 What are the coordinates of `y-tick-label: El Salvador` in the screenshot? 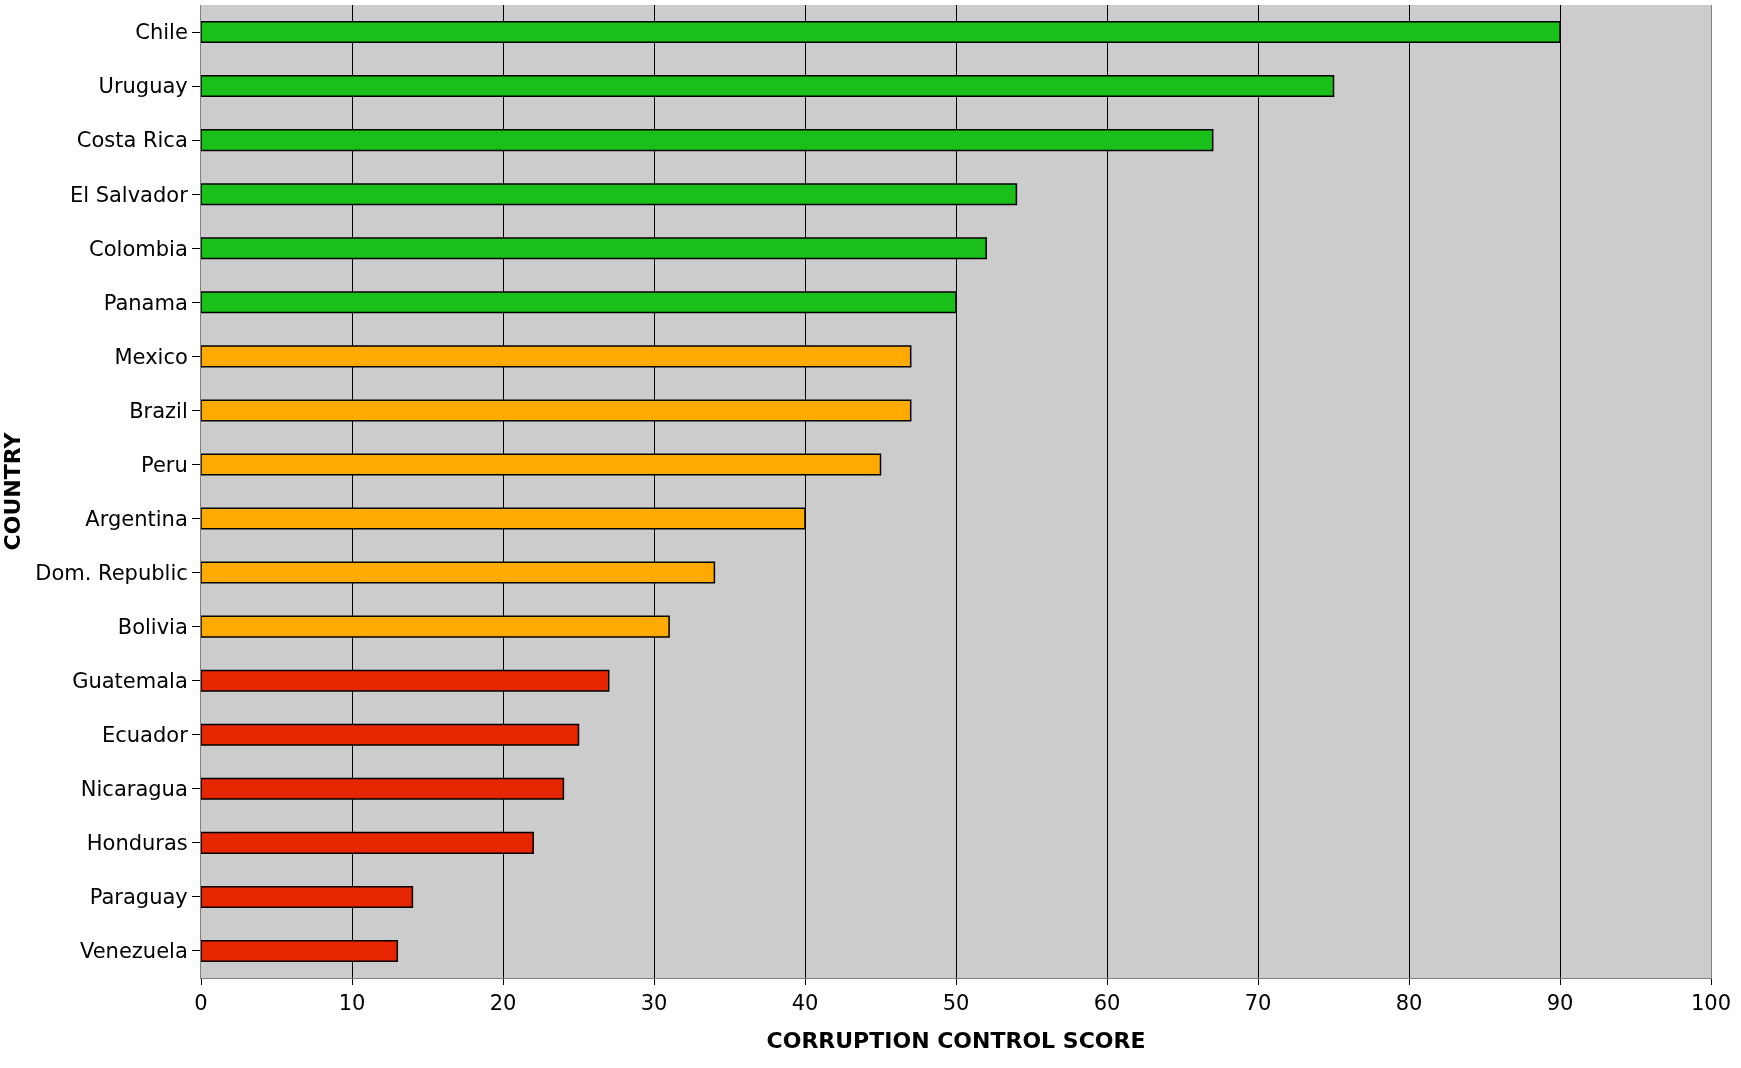 It's located at (129, 194).